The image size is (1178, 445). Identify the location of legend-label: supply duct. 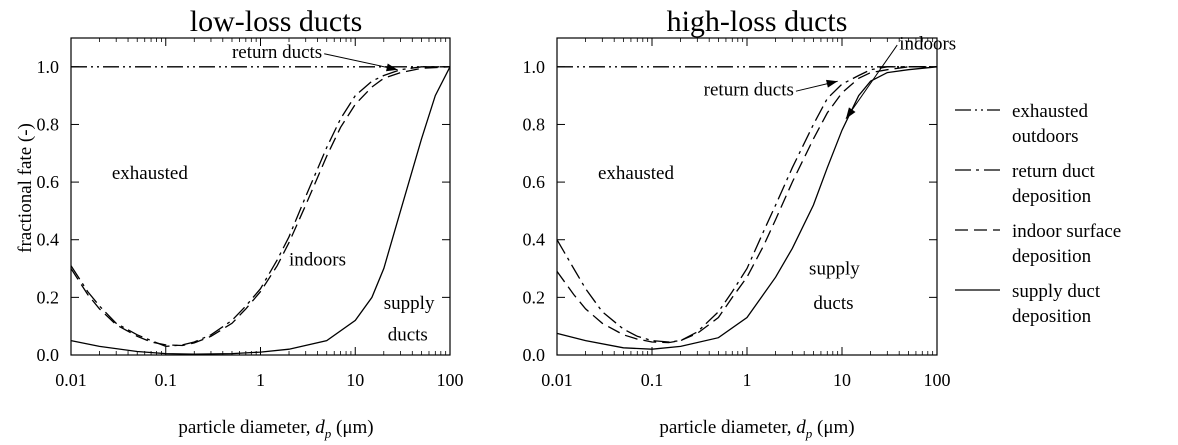
(1056, 291).